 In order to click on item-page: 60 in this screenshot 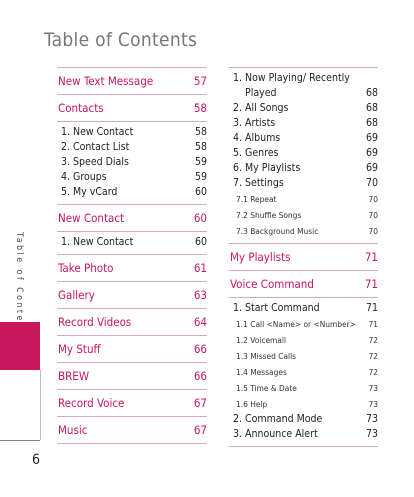, I will do `click(200, 242)`.